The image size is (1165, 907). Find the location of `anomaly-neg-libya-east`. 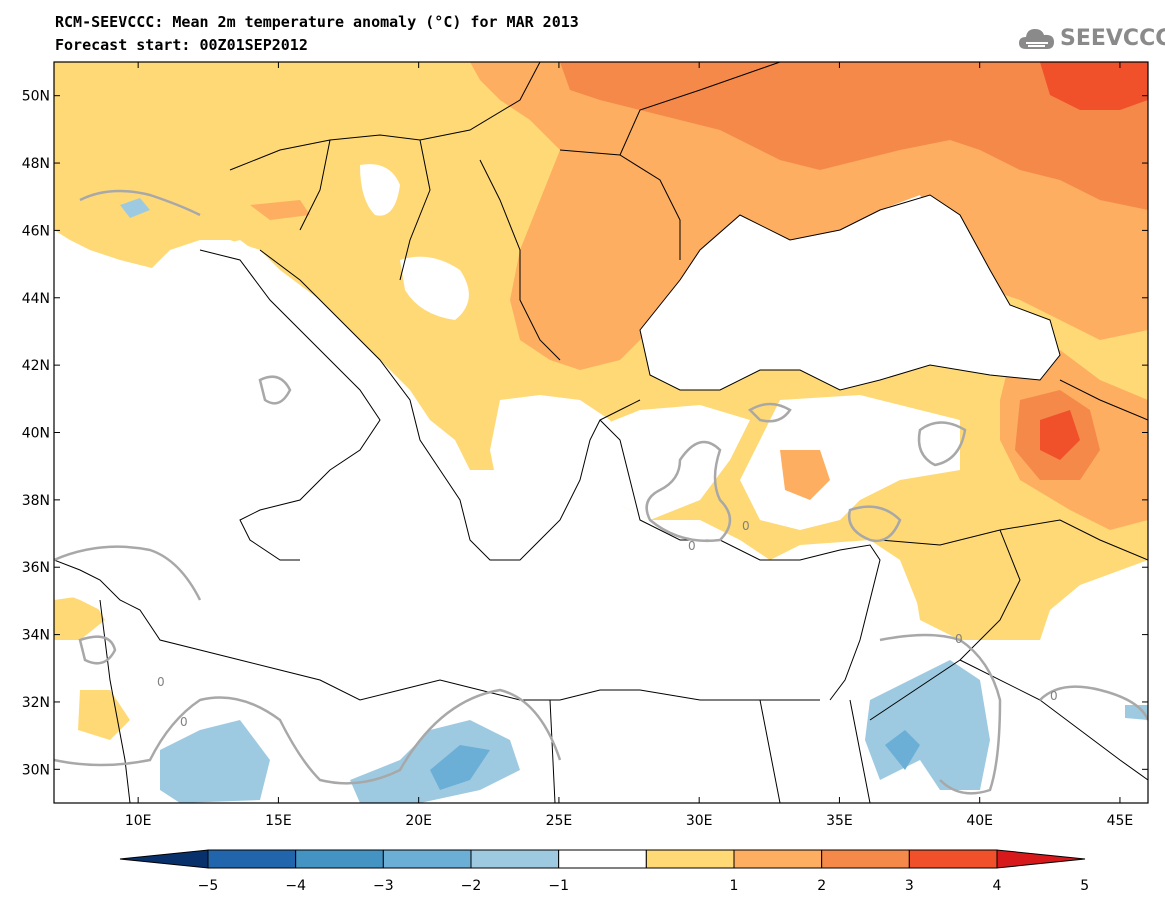

anomaly-neg-libya-east is located at coordinates (435, 761).